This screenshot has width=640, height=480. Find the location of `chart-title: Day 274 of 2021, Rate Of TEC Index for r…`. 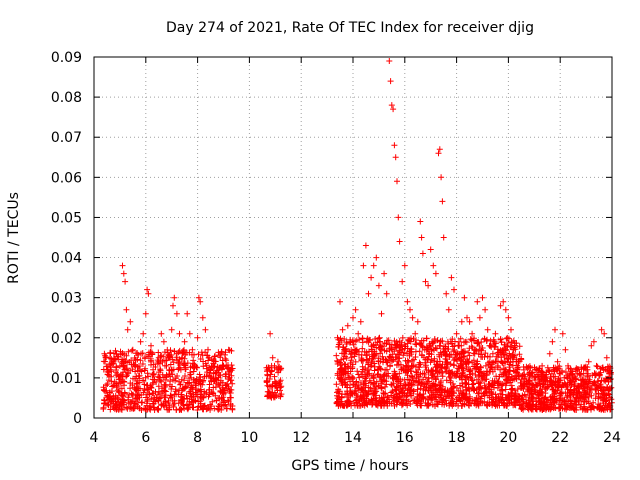

chart-title: Day 274 of 2021, Rate Of TEC Index for r… is located at coordinates (350, 28).